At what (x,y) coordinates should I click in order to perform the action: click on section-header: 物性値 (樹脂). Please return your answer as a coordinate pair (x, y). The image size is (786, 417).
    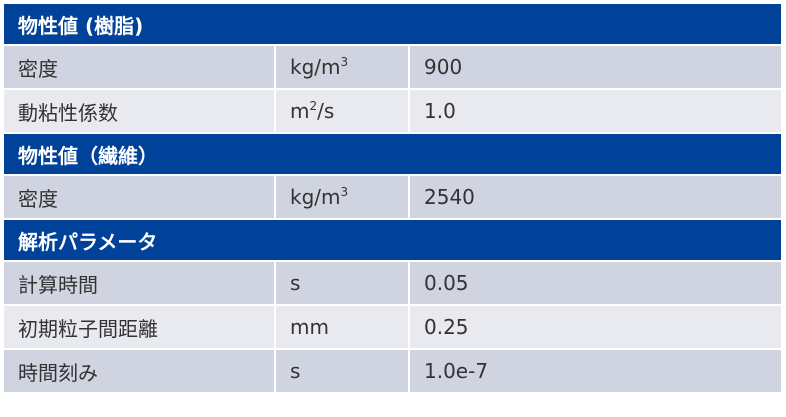
    Looking at the image, I should click on (392, 24).